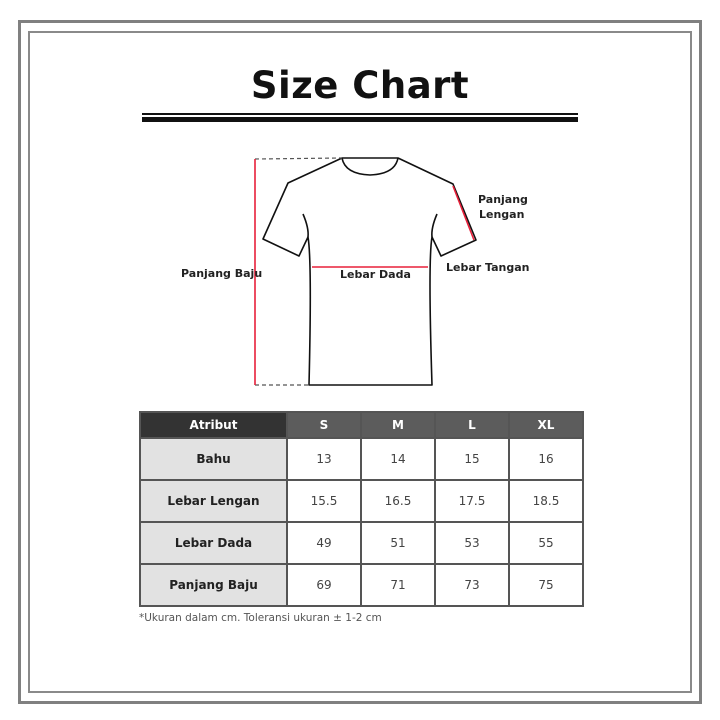  I want to click on table-cell: 55, so click(546, 543).